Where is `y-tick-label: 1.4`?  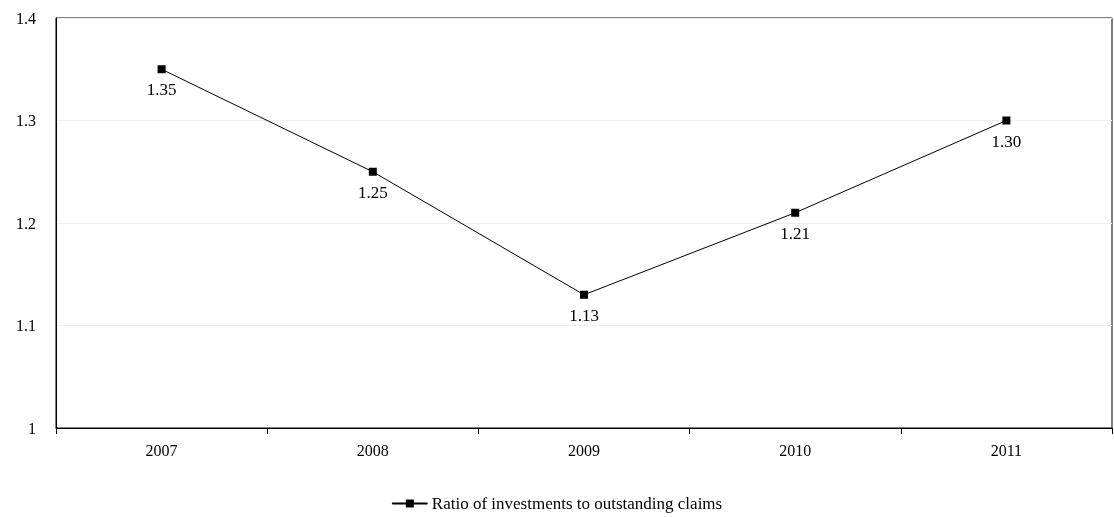 y-tick-label: 1.4 is located at coordinates (26, 18).